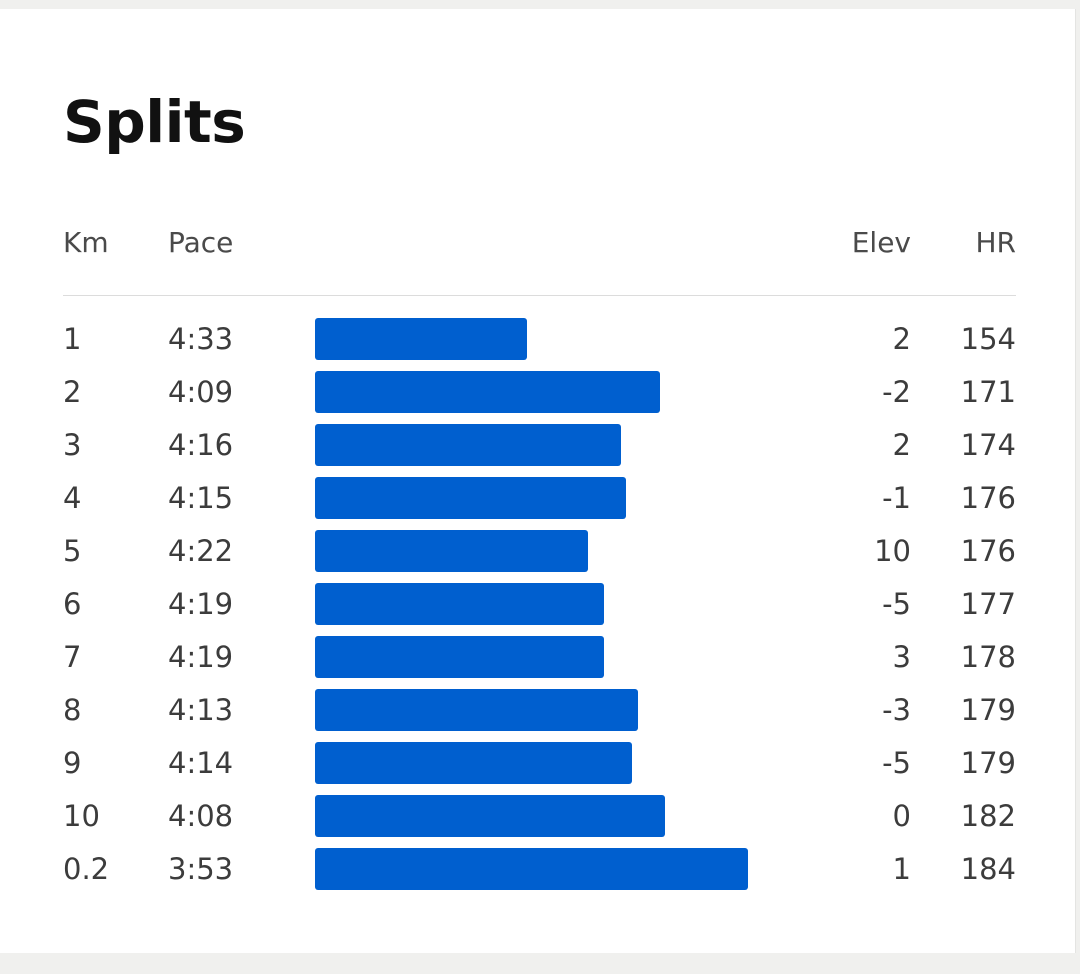  I want to click on split-pace: 4:13, so click(201, 710).